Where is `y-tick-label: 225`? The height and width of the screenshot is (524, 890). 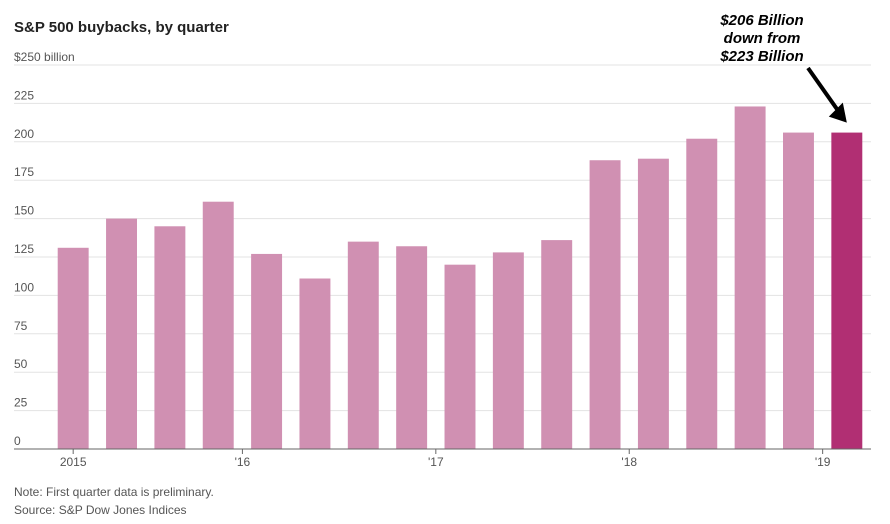
y-tick-label: 225 is located at coordinates (24, 95).